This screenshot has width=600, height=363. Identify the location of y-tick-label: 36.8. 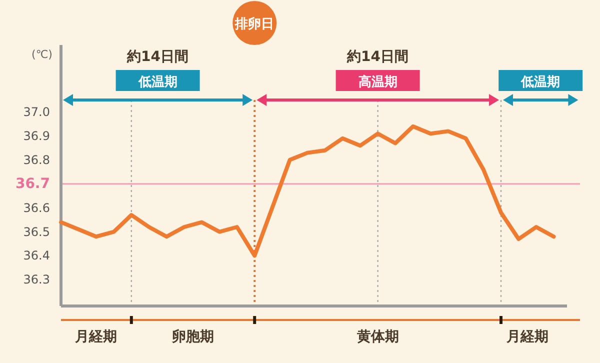
(36, 159).